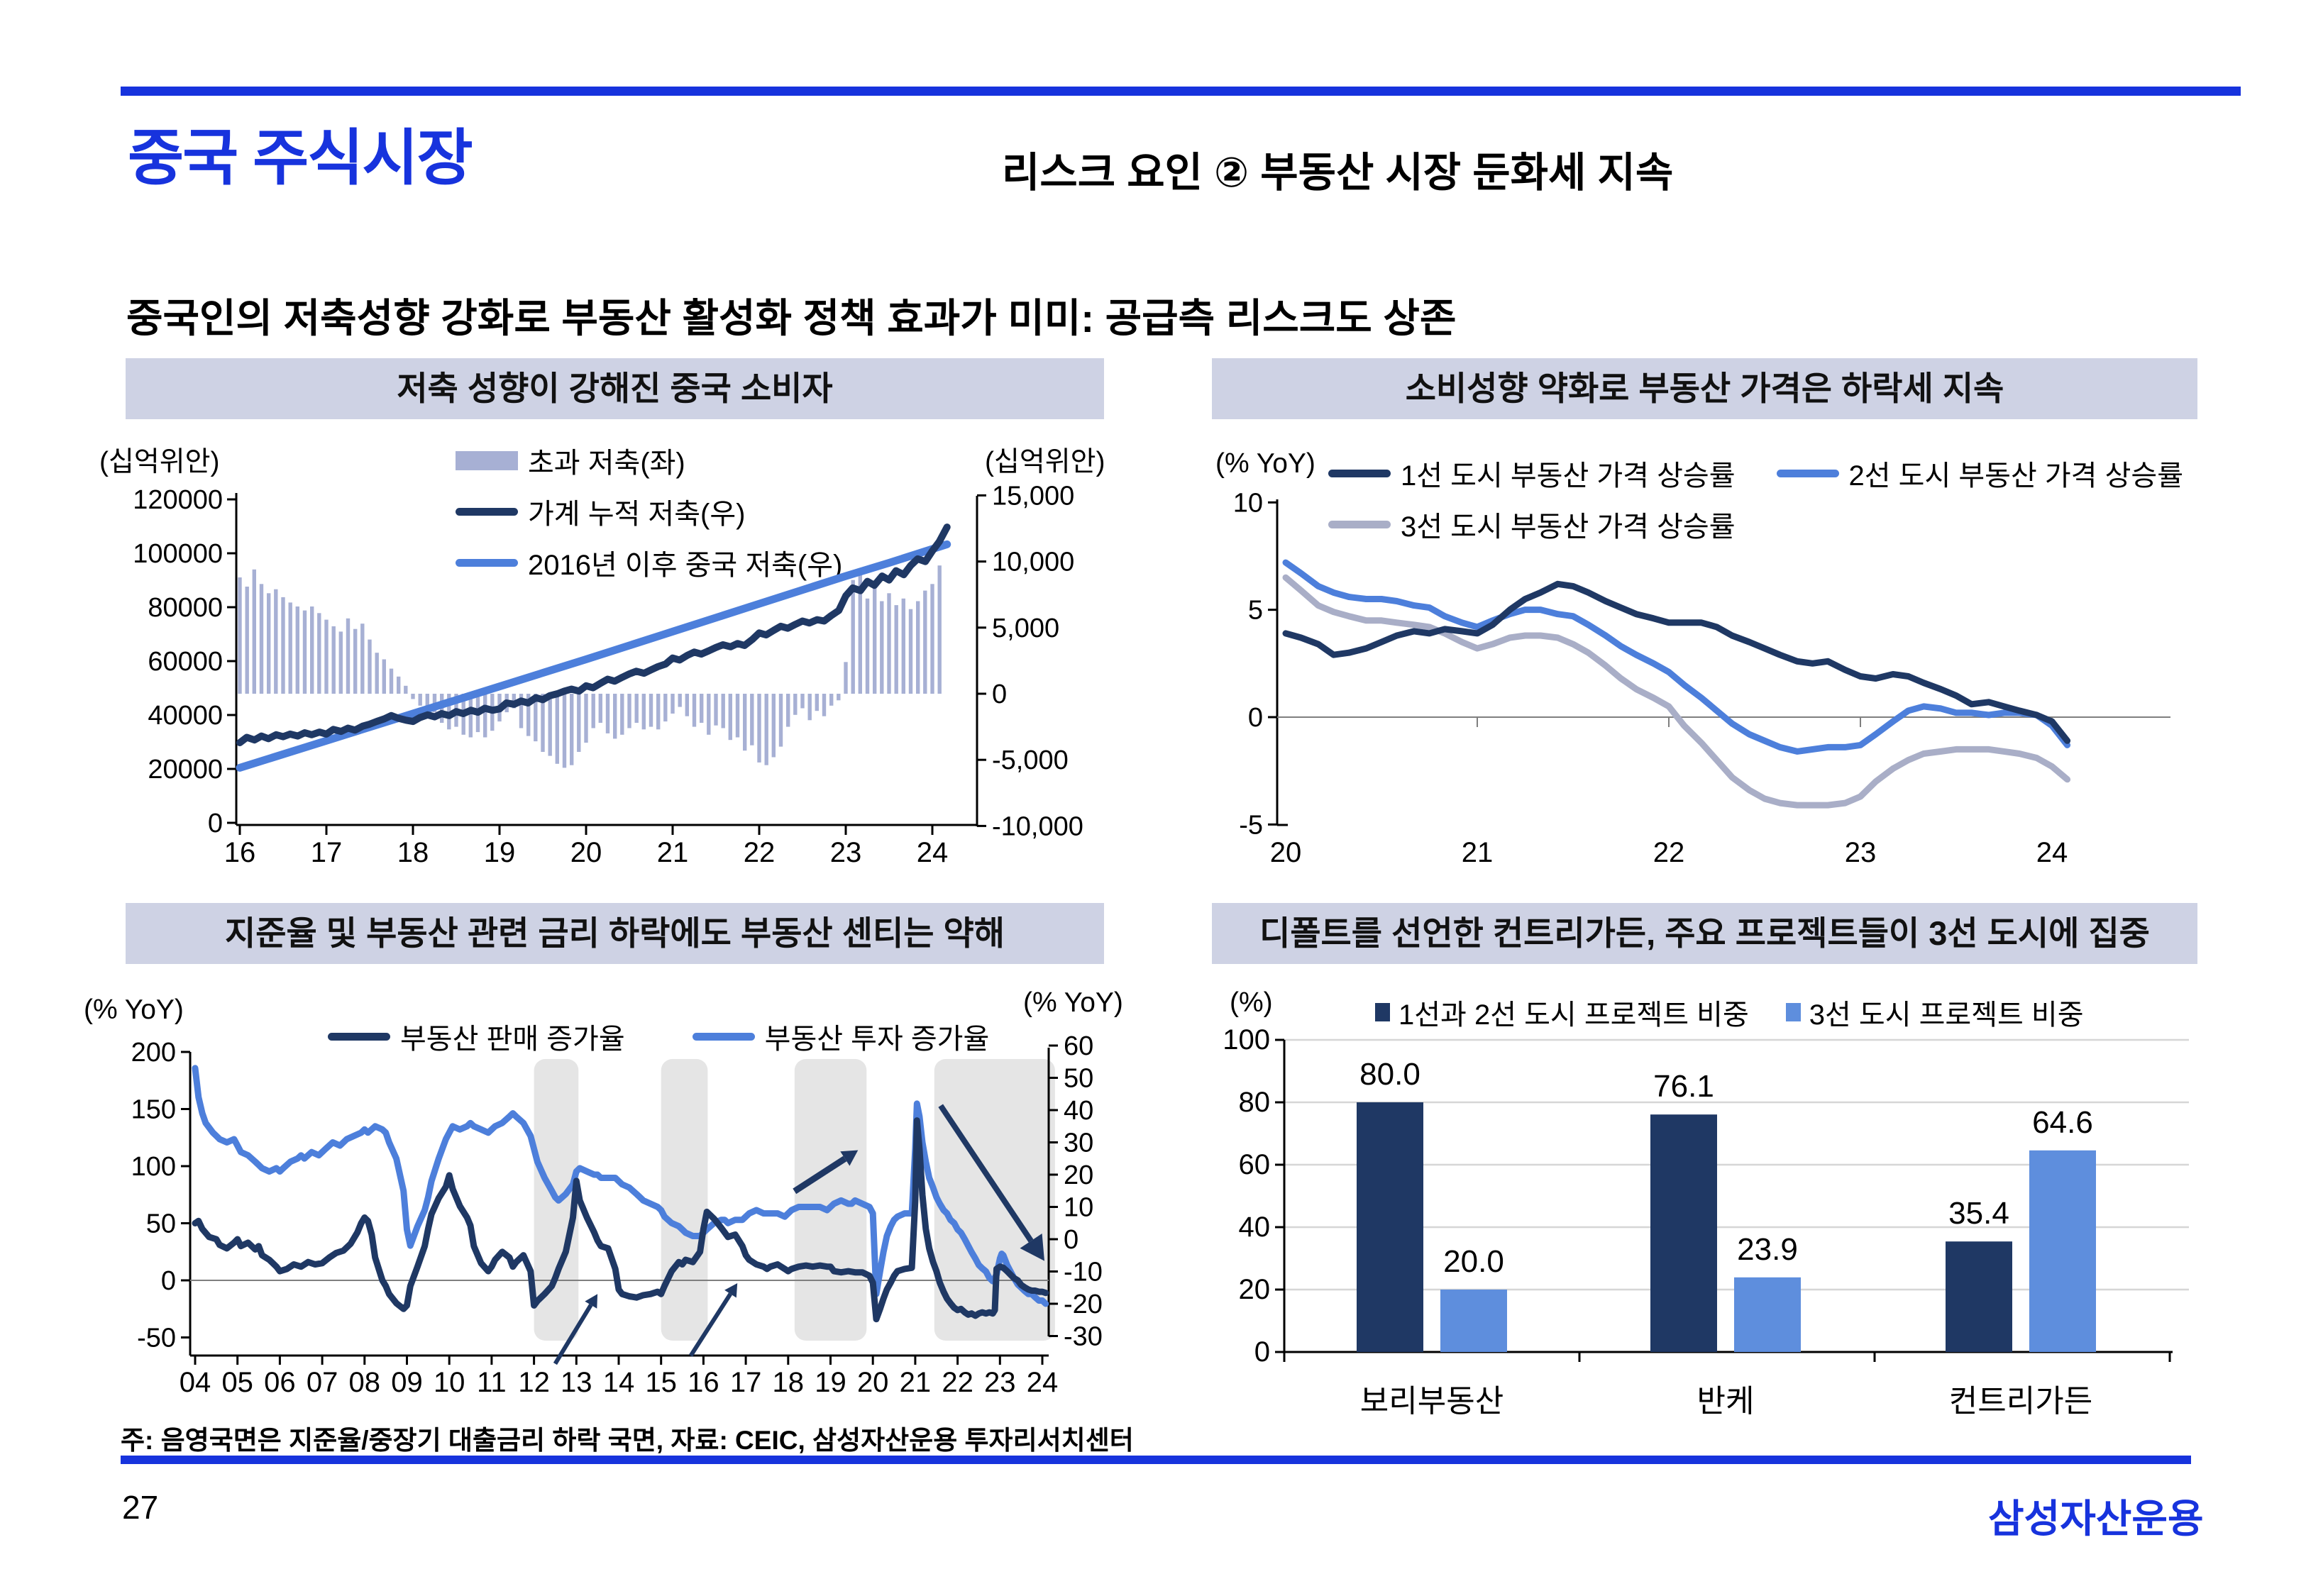  I want to click on legend-label: 3선 도시 부동산 가격 상승률, so click(1568, 527).